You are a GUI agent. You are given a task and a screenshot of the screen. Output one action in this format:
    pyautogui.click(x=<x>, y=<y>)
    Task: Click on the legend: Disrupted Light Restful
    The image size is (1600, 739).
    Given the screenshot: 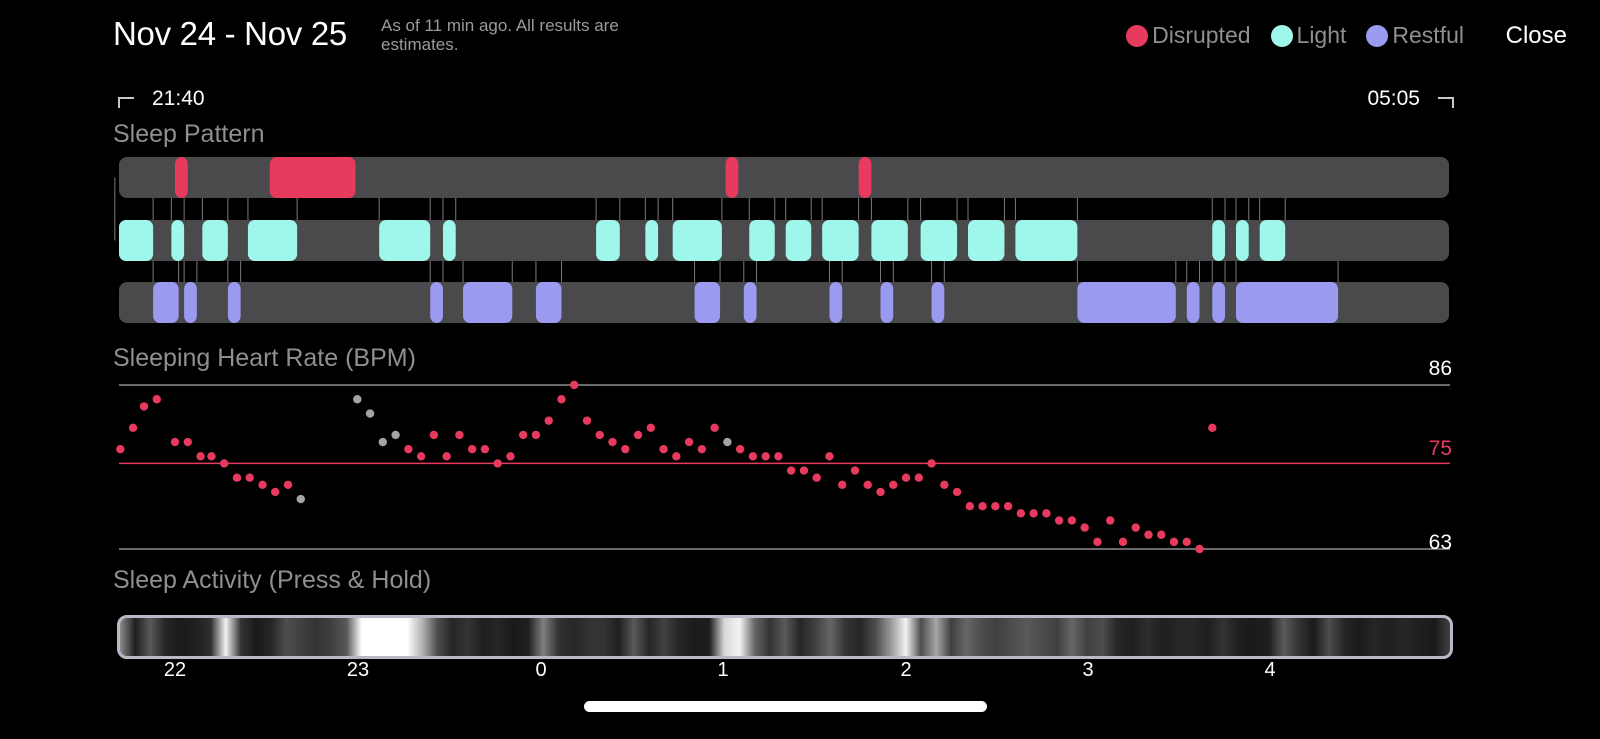 What is the action you would take?
    pyautogui.click(x=1285, y=35)
    